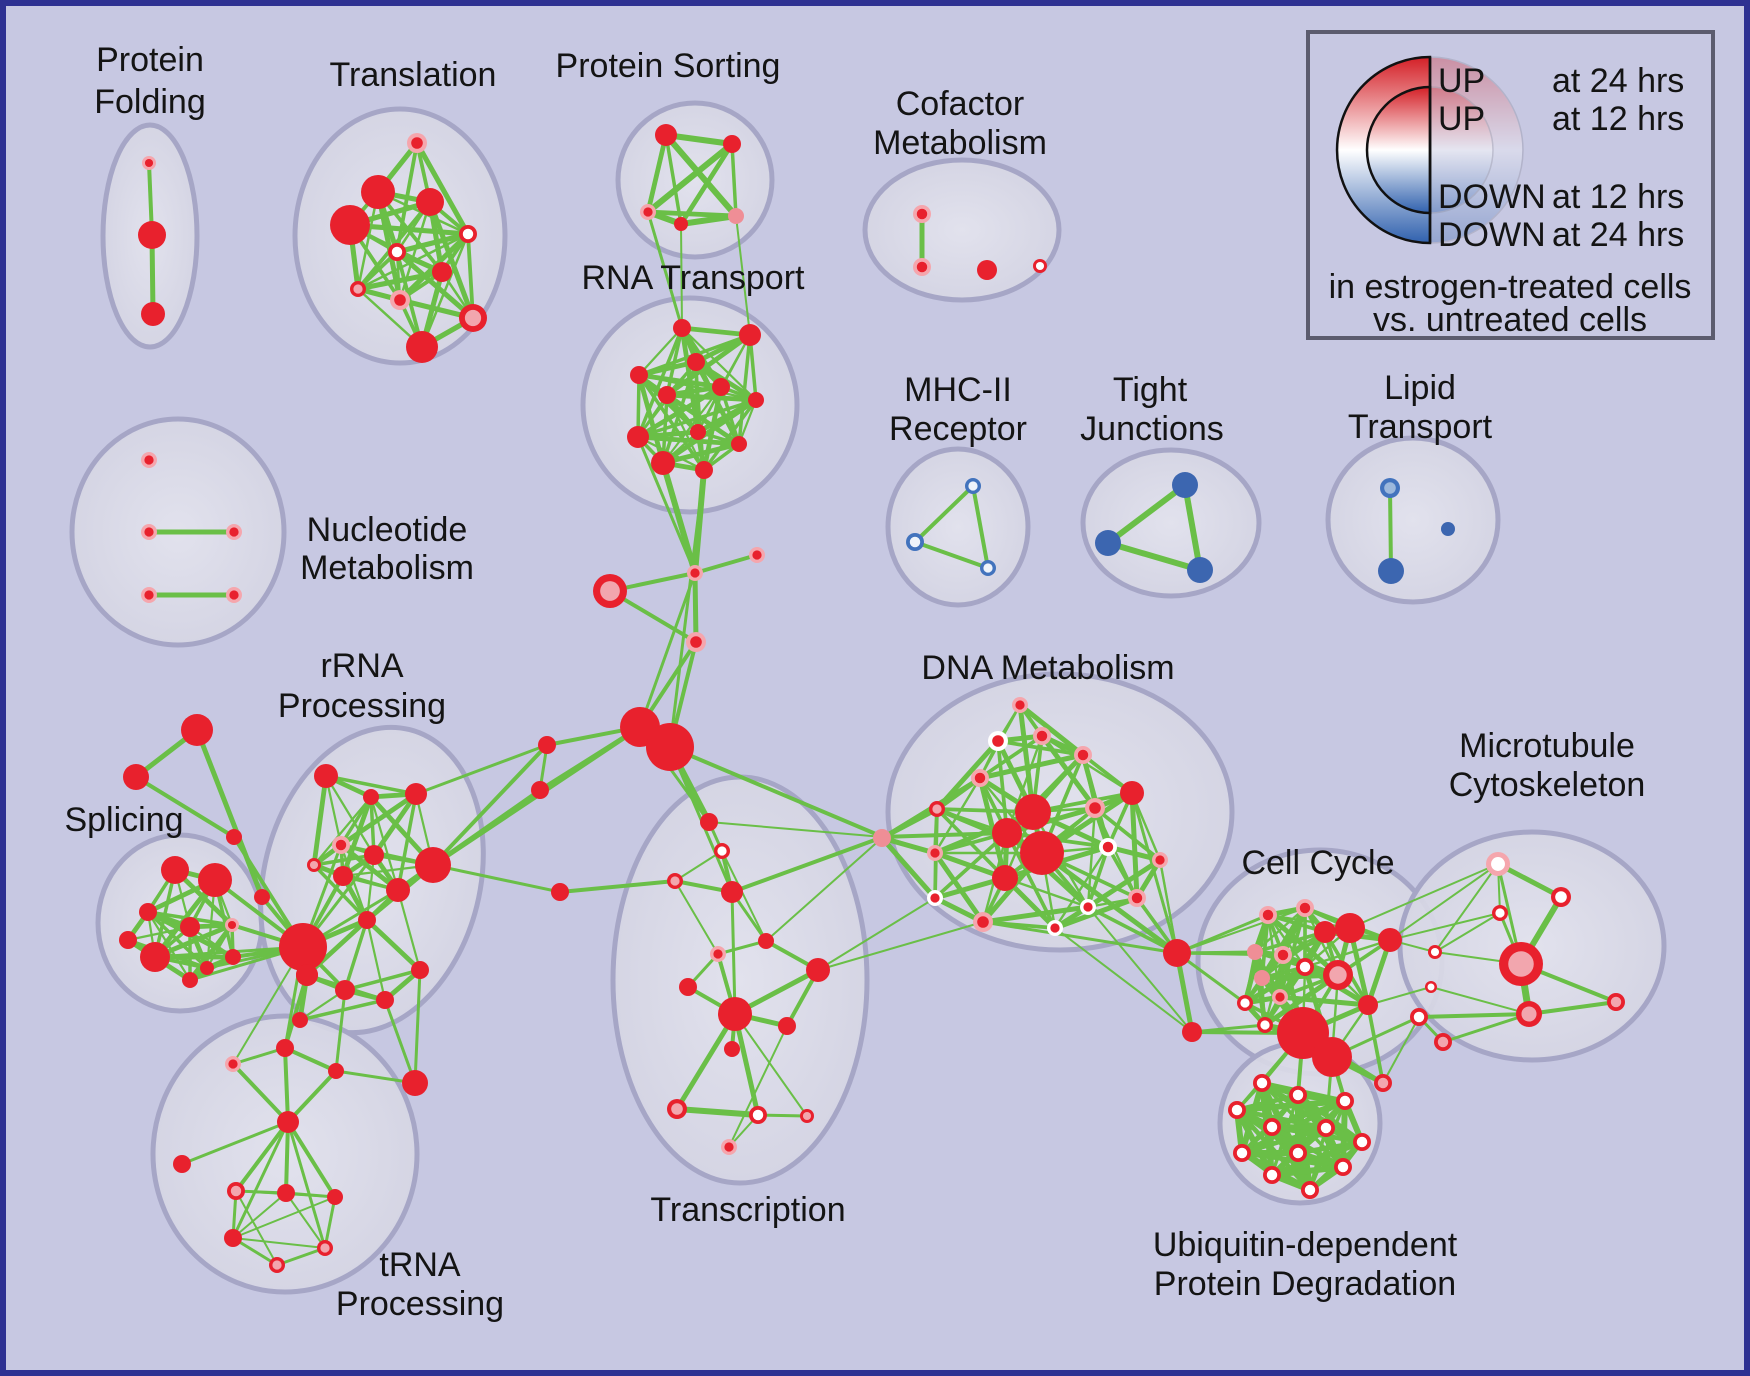  Describe the element at coordinates (1461, 150) in the screenshot. I see `legend-ring-inner-right` at that location.